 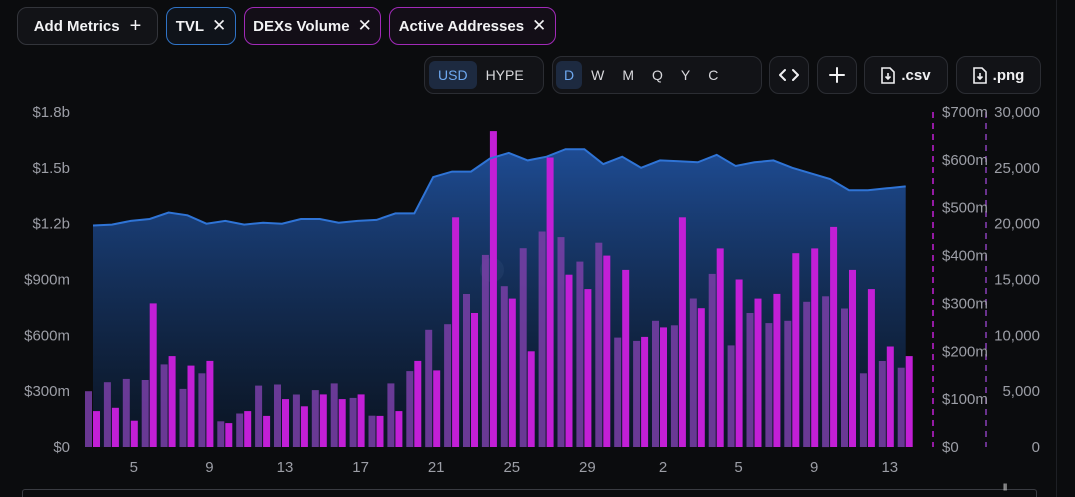 I want to click on download-csv-button: .csv, so click(x=906, y=75).